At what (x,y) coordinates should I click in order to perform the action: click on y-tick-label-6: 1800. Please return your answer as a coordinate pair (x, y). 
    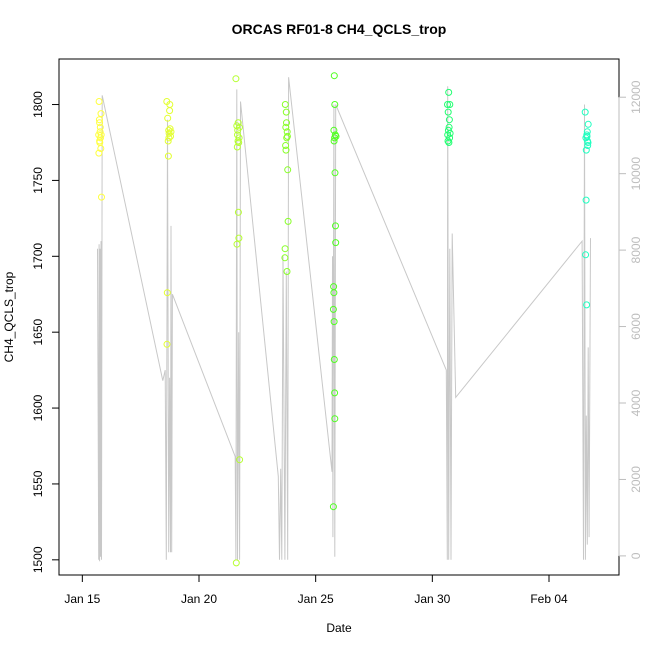
    Looking at the image, I should click on (38, 104).